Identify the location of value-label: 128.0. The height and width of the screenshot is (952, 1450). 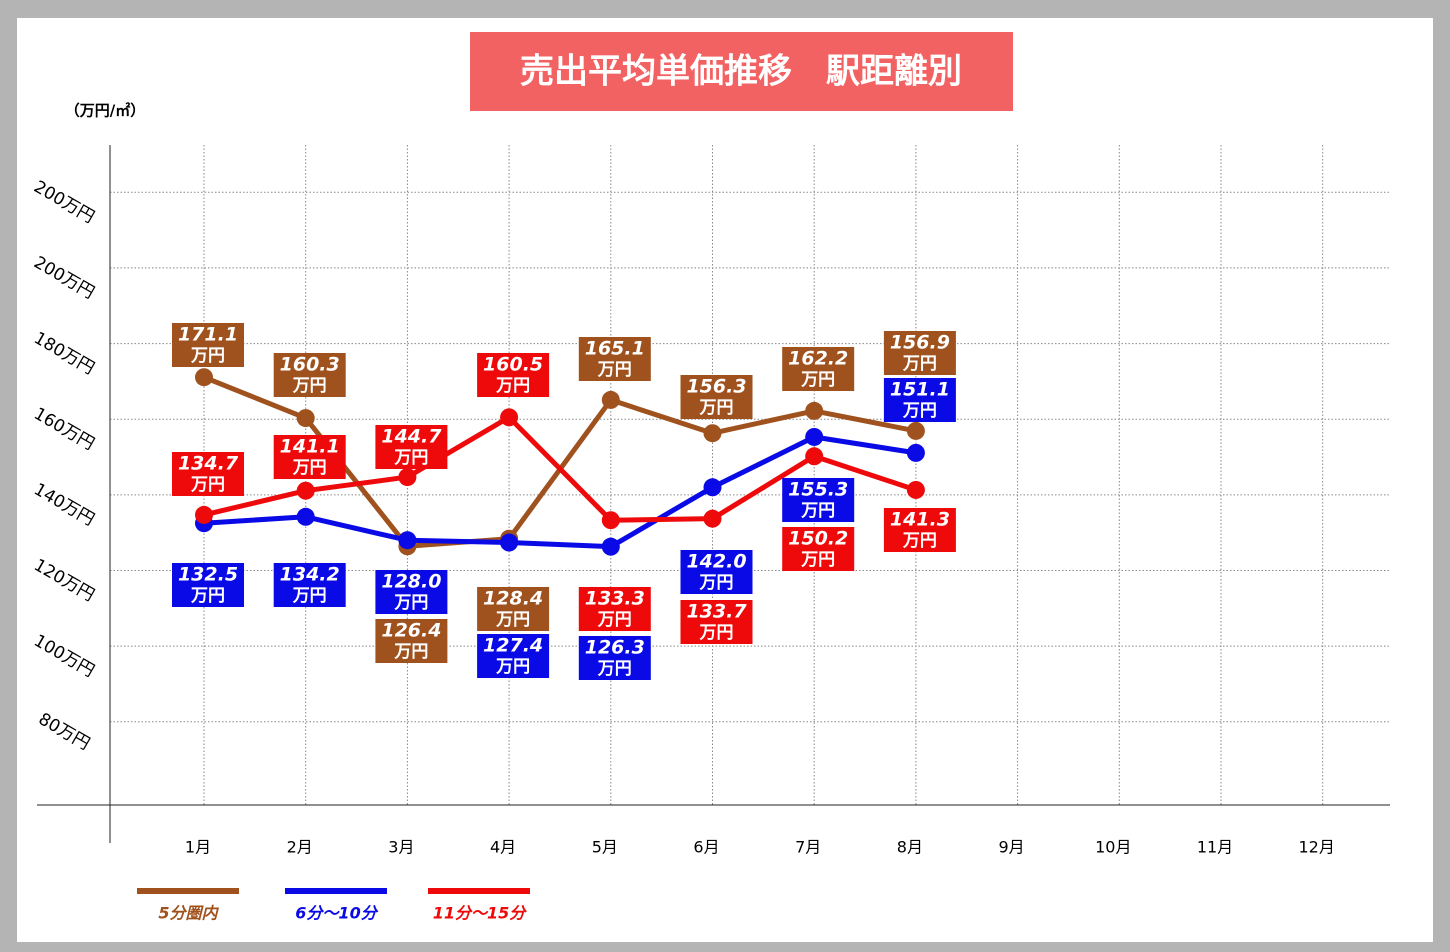
(411, 582).